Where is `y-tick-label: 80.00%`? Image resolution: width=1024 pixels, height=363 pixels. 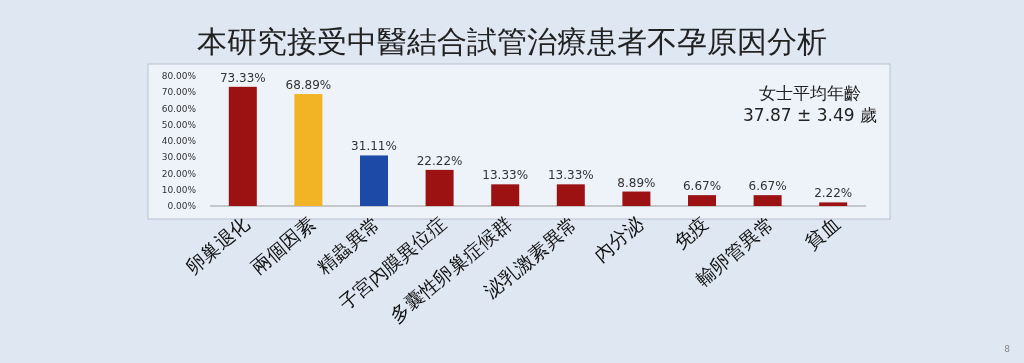 y-tick-label: 80.00% is located at coordinates (179, 76).